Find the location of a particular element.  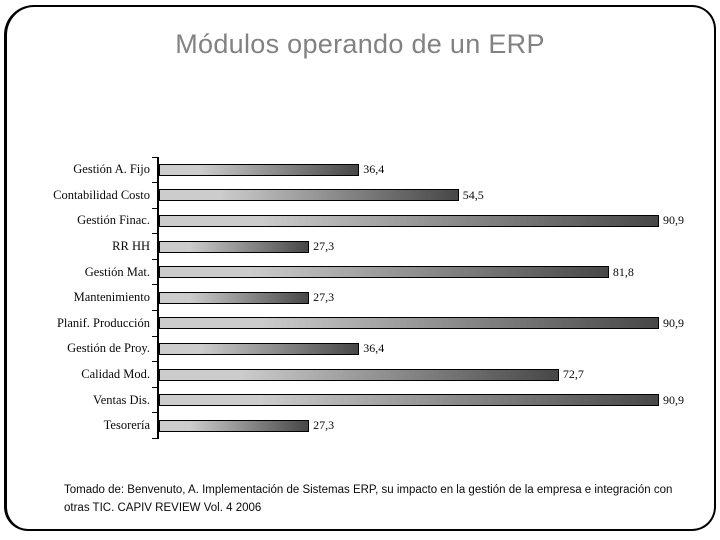

chart-row: Planif. Producción 90,9 is located at coordinates (378, 323).